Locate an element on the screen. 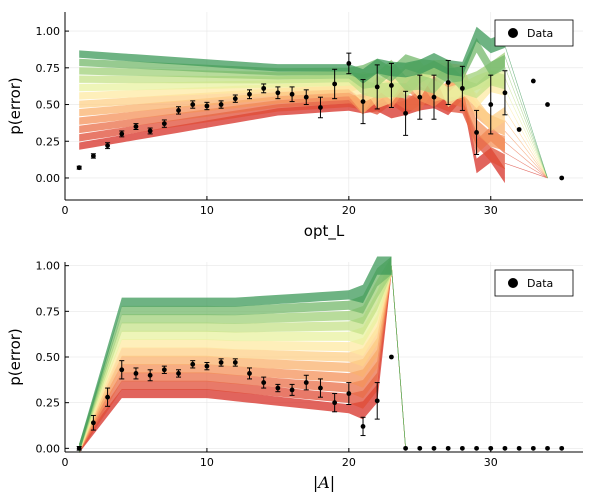  legend-marker is located at coordinates (513, 33).